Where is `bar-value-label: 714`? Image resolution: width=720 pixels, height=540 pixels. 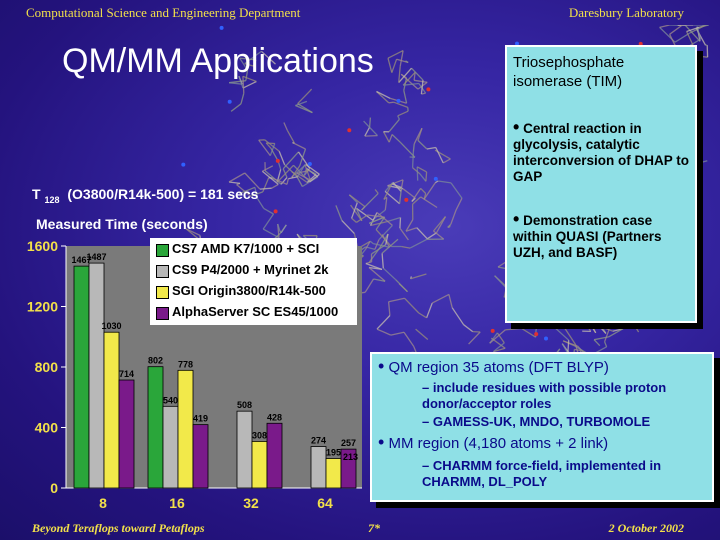 bar-value-label: 714 is located at coordinates (126, 374).